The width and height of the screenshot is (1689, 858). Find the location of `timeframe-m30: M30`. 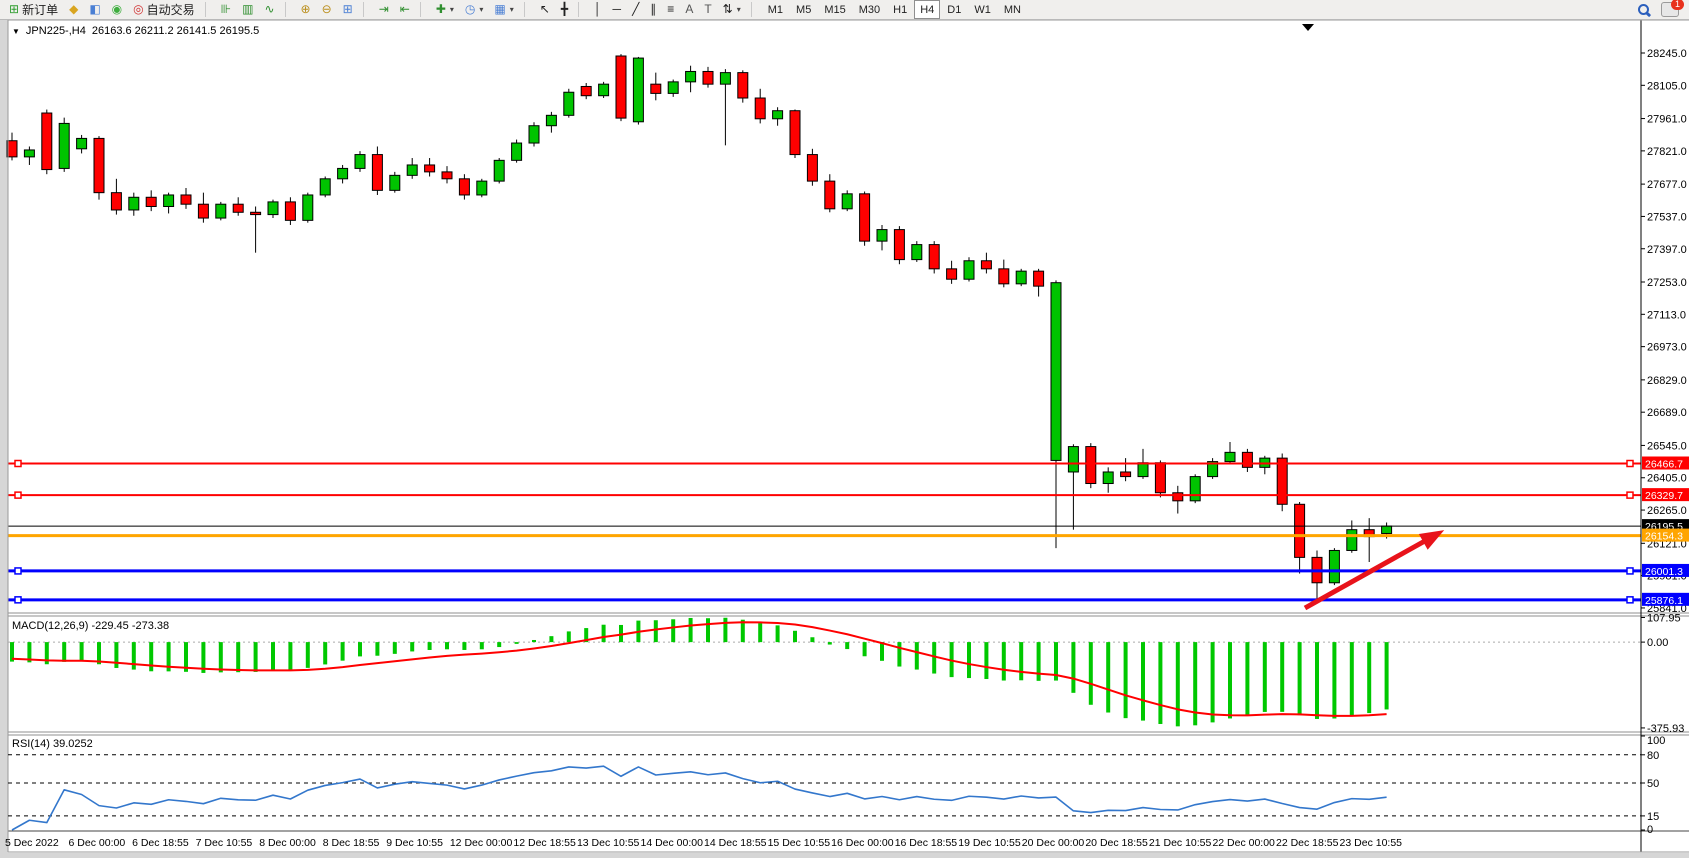

timeframe-m30: M30 is located at coordinates (869, 9).